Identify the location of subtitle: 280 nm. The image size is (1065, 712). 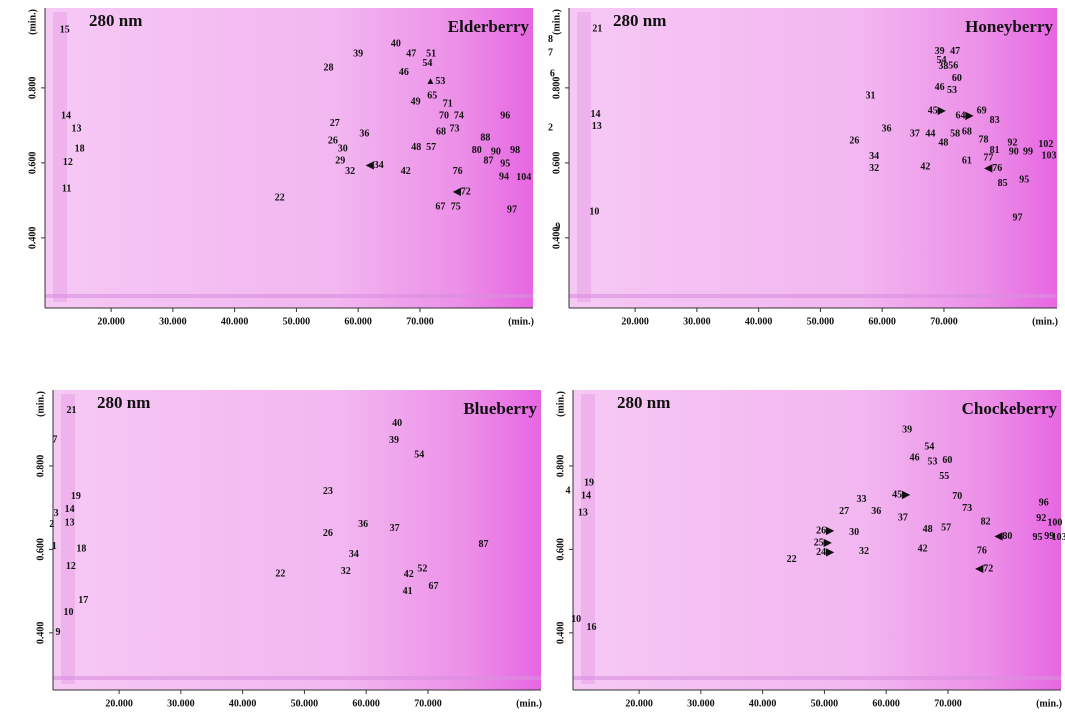
(643, 402).